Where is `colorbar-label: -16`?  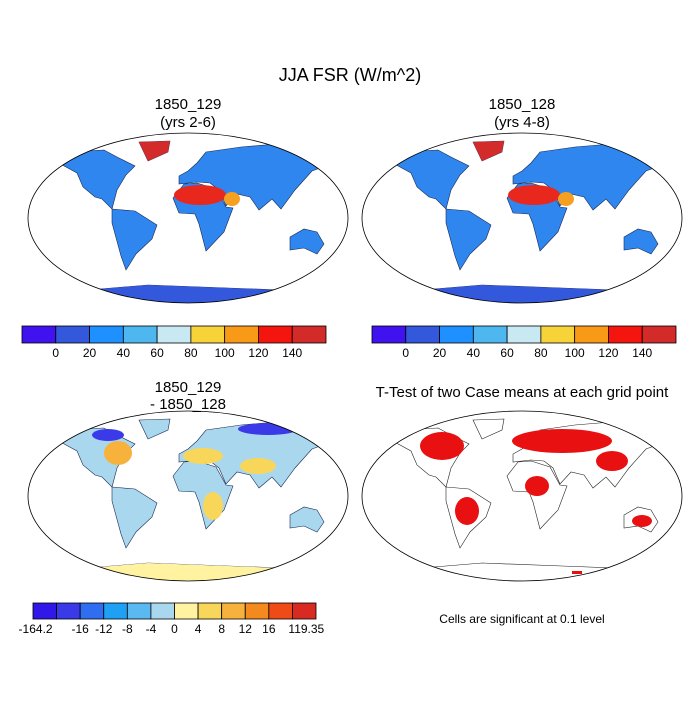
colorbar-label: -16 is located at coordinates (80, 629).